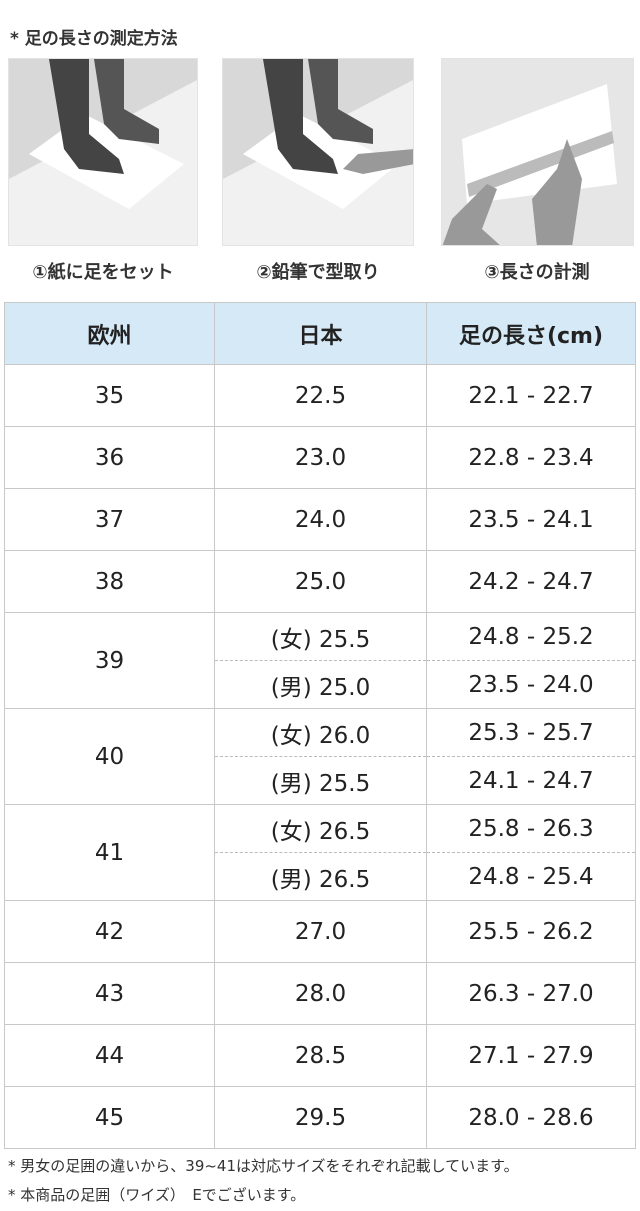 The height and width of the screenshot is (1211, 640). What do you see at coordinates (531, 876) in the screenshot?
I see `cell-length: 24.8 - 25.4` at bounding box center [531, 876].